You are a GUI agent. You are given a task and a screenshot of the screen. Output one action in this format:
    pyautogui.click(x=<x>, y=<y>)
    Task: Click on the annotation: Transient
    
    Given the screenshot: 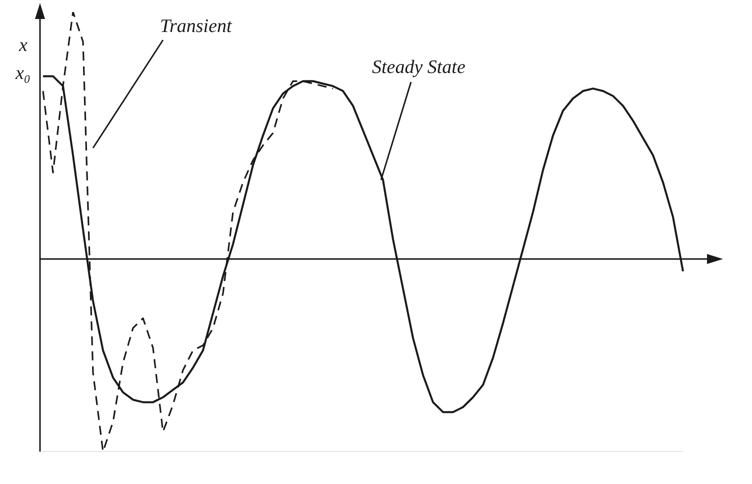 What is the action you would take?
    pyautogui.click(x=196, y=26)
    